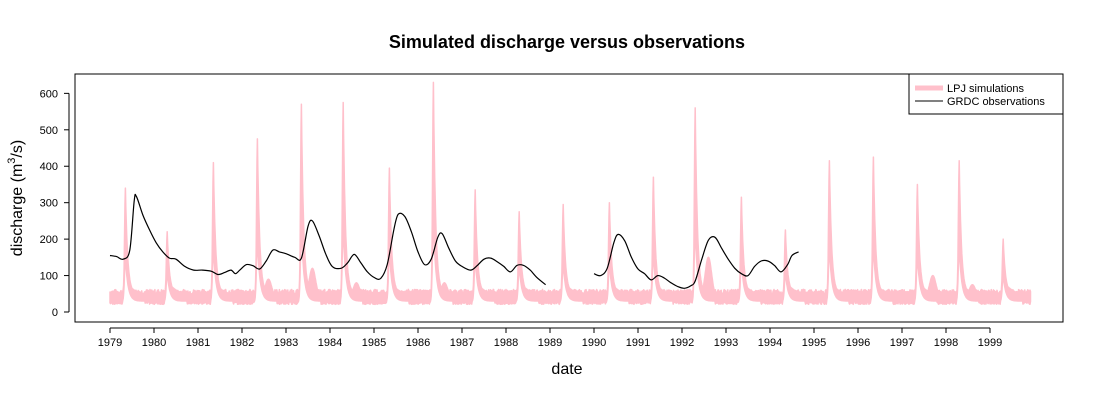  I want to click on y-tick-label: 500, so click(49, 131).